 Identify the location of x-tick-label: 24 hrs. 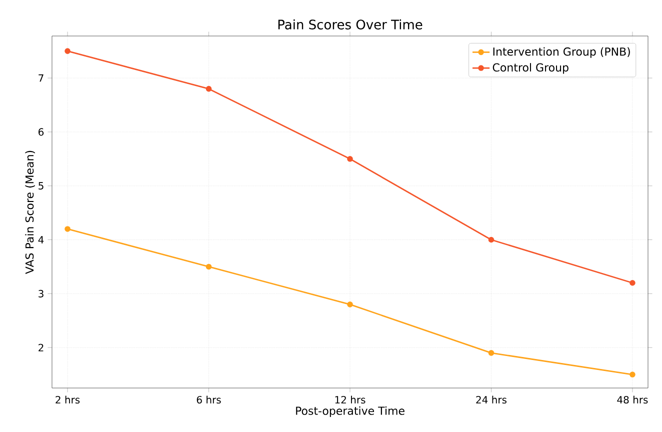
(491, 400).